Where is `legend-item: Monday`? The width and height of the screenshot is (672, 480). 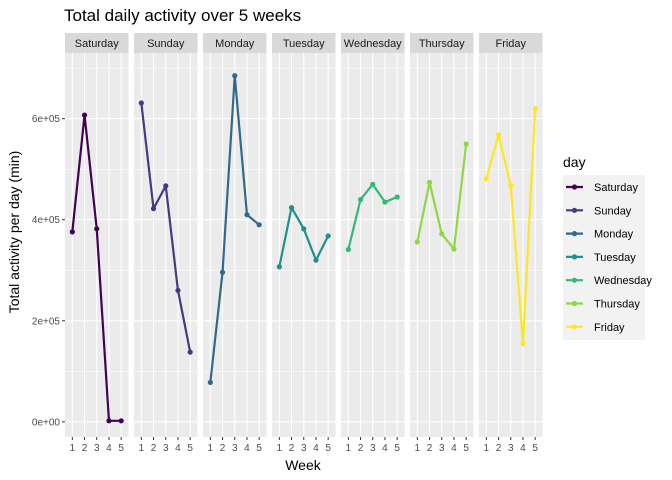
legend-item: Monday is located at coordinates (600, 235).